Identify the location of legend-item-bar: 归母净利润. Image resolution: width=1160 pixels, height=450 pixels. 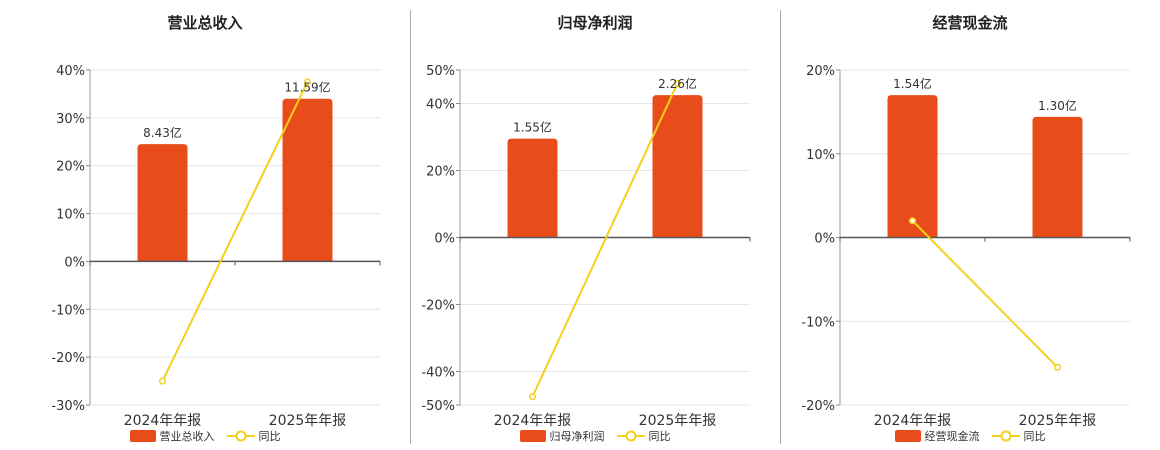
(562, 436).